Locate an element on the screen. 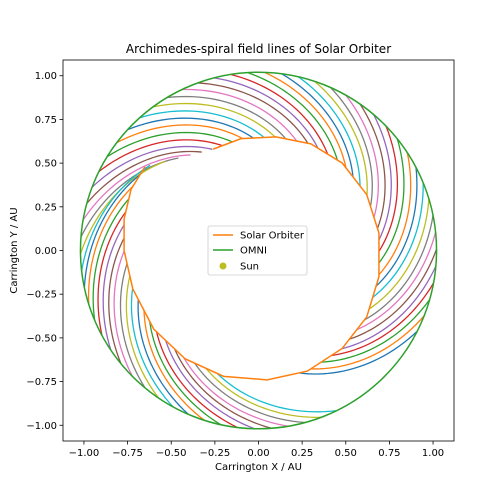 Image resolution: width=504 pixels, height=504 pixels. x-tick-label: 0.25 is located at coordinates (302, 453).